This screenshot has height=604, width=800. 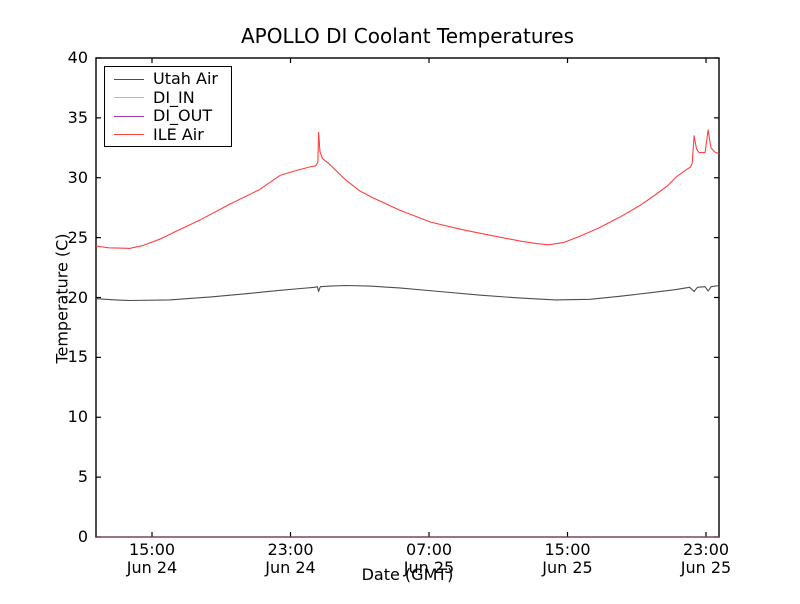 I want to click on y-tick-label-40: 40, so click(x=77, y=57).